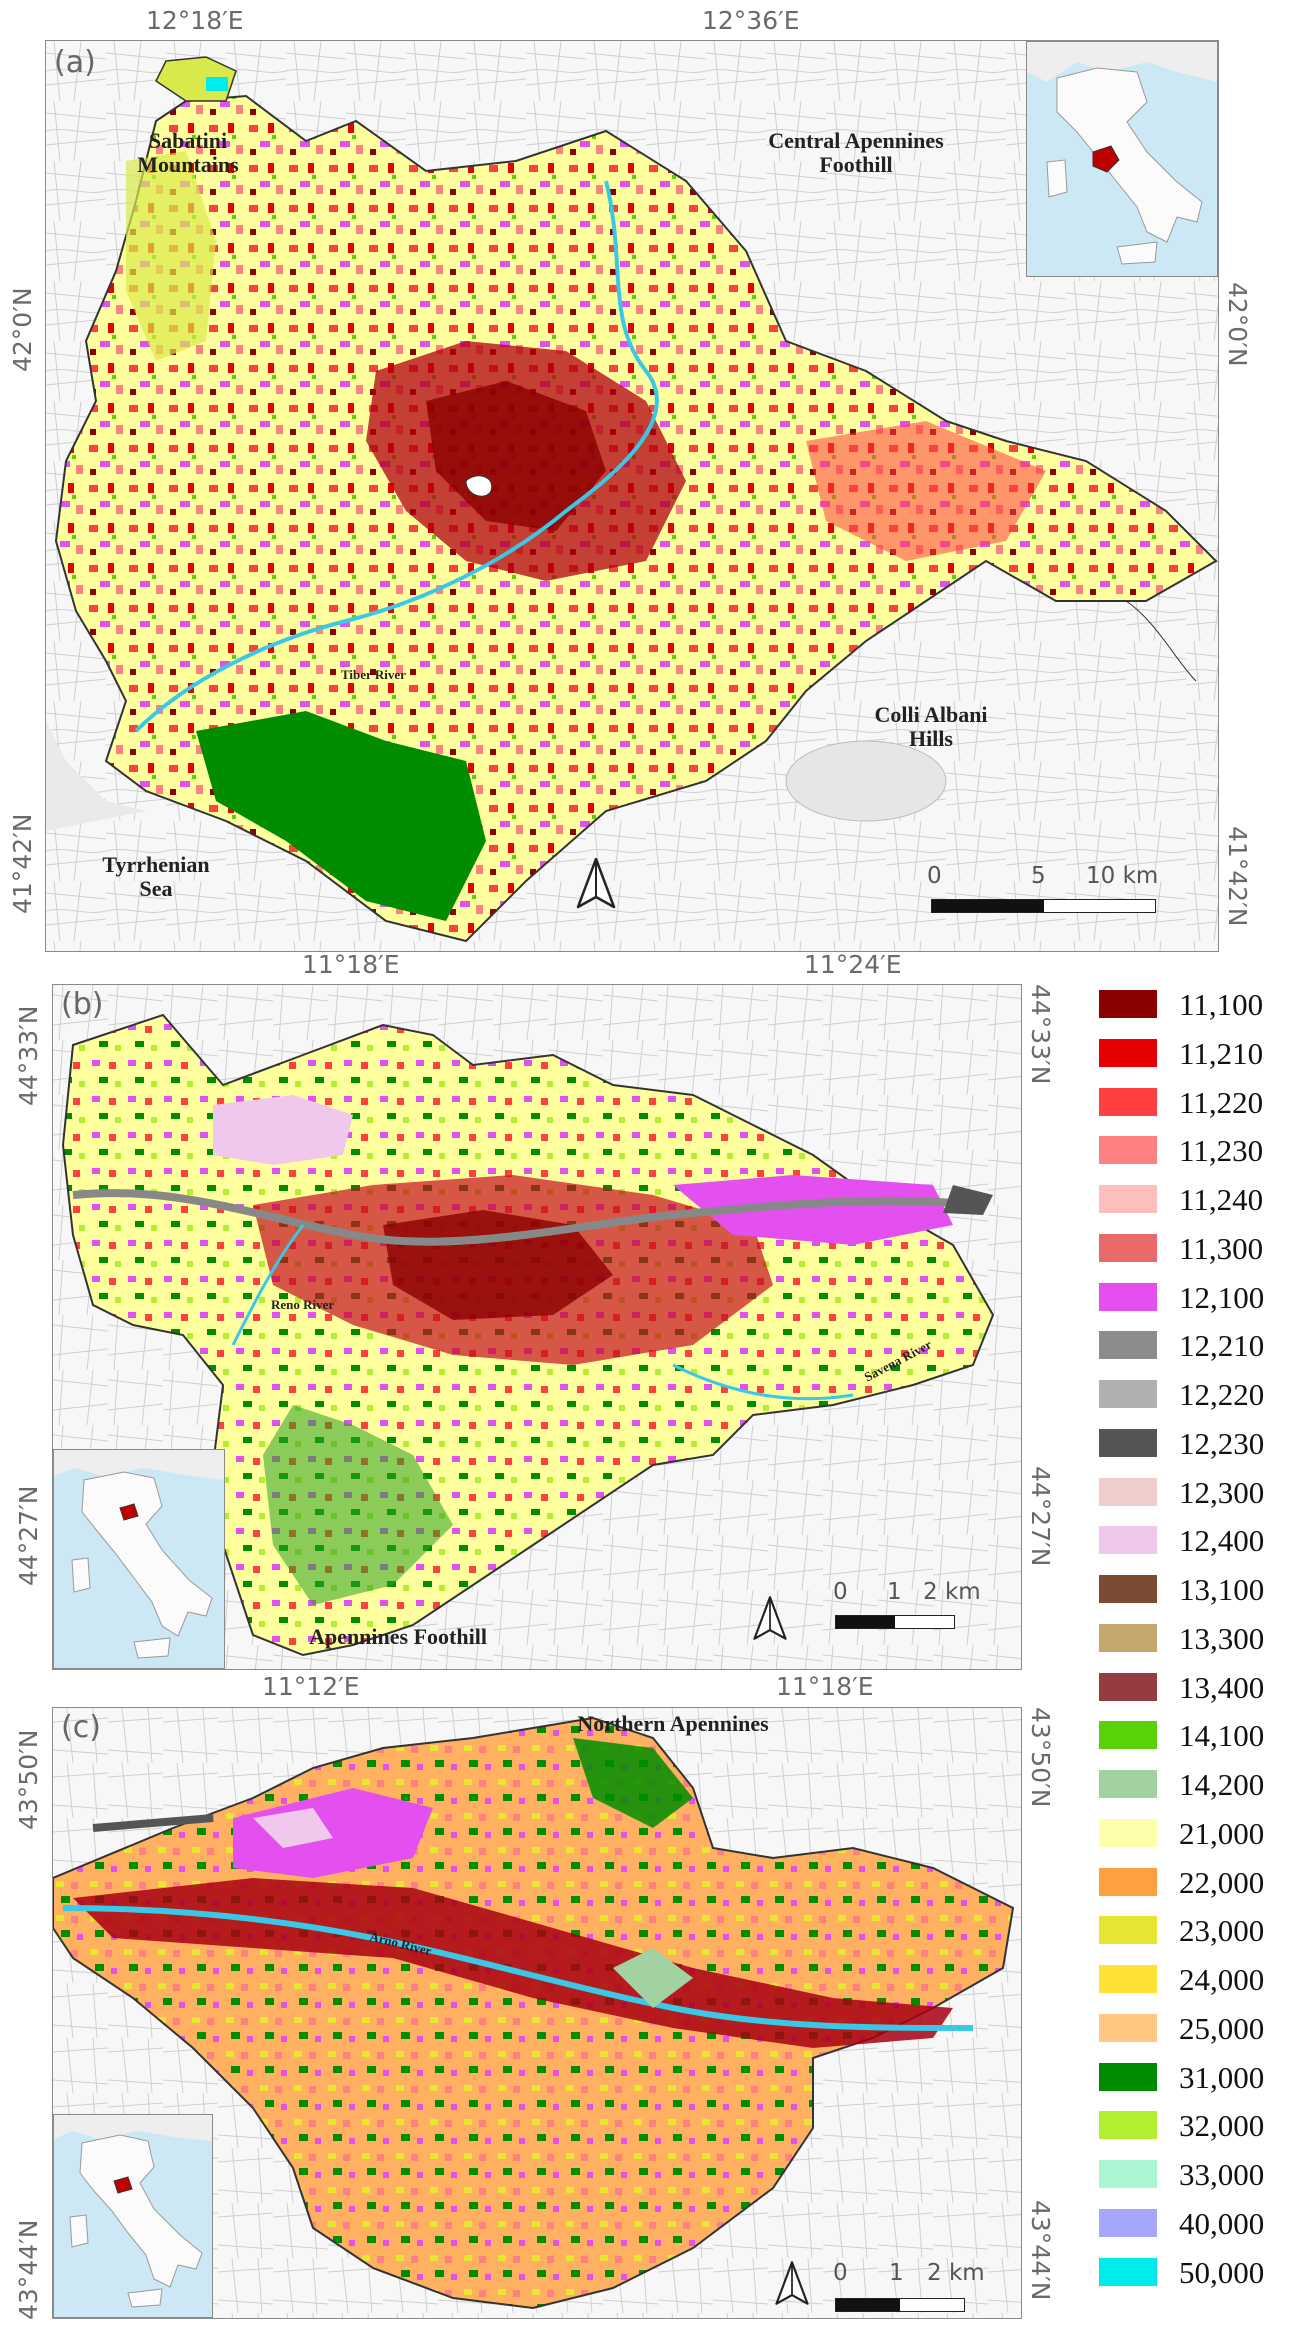  What do you see at coordinates (1222, 1687) in the screenshot?
I see `legend-label: 13,400` at bounding box center [1222, 1687].